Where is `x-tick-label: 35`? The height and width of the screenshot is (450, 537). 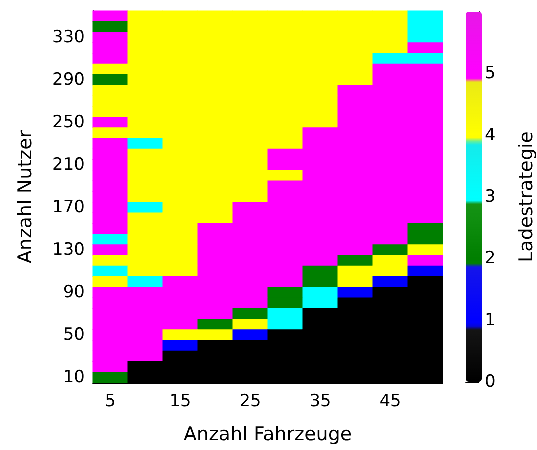 x-tick-label: 35 is located at coordinates (321, 402).